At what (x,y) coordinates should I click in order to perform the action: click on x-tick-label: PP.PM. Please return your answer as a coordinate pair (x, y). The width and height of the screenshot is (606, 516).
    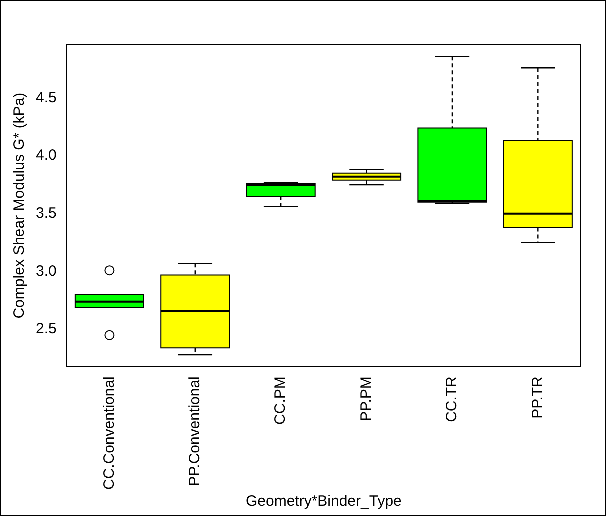
    Looking at the image, I should click on (366, 399).